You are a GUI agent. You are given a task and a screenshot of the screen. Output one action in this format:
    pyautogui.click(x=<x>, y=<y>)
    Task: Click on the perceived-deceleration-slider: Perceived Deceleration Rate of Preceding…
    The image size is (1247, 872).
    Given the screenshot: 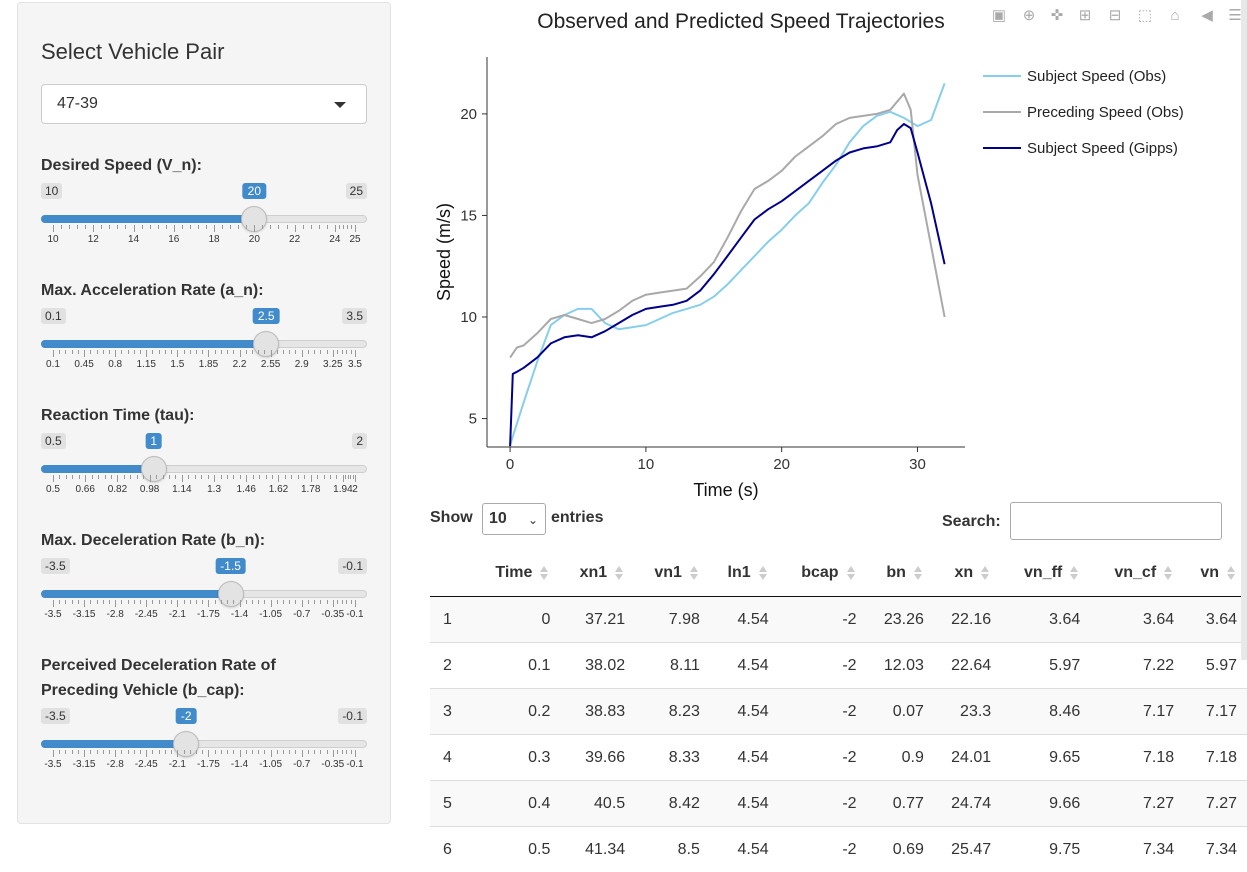 What is the action you would take?
    pyautogui.click(x=205, y=708)
    